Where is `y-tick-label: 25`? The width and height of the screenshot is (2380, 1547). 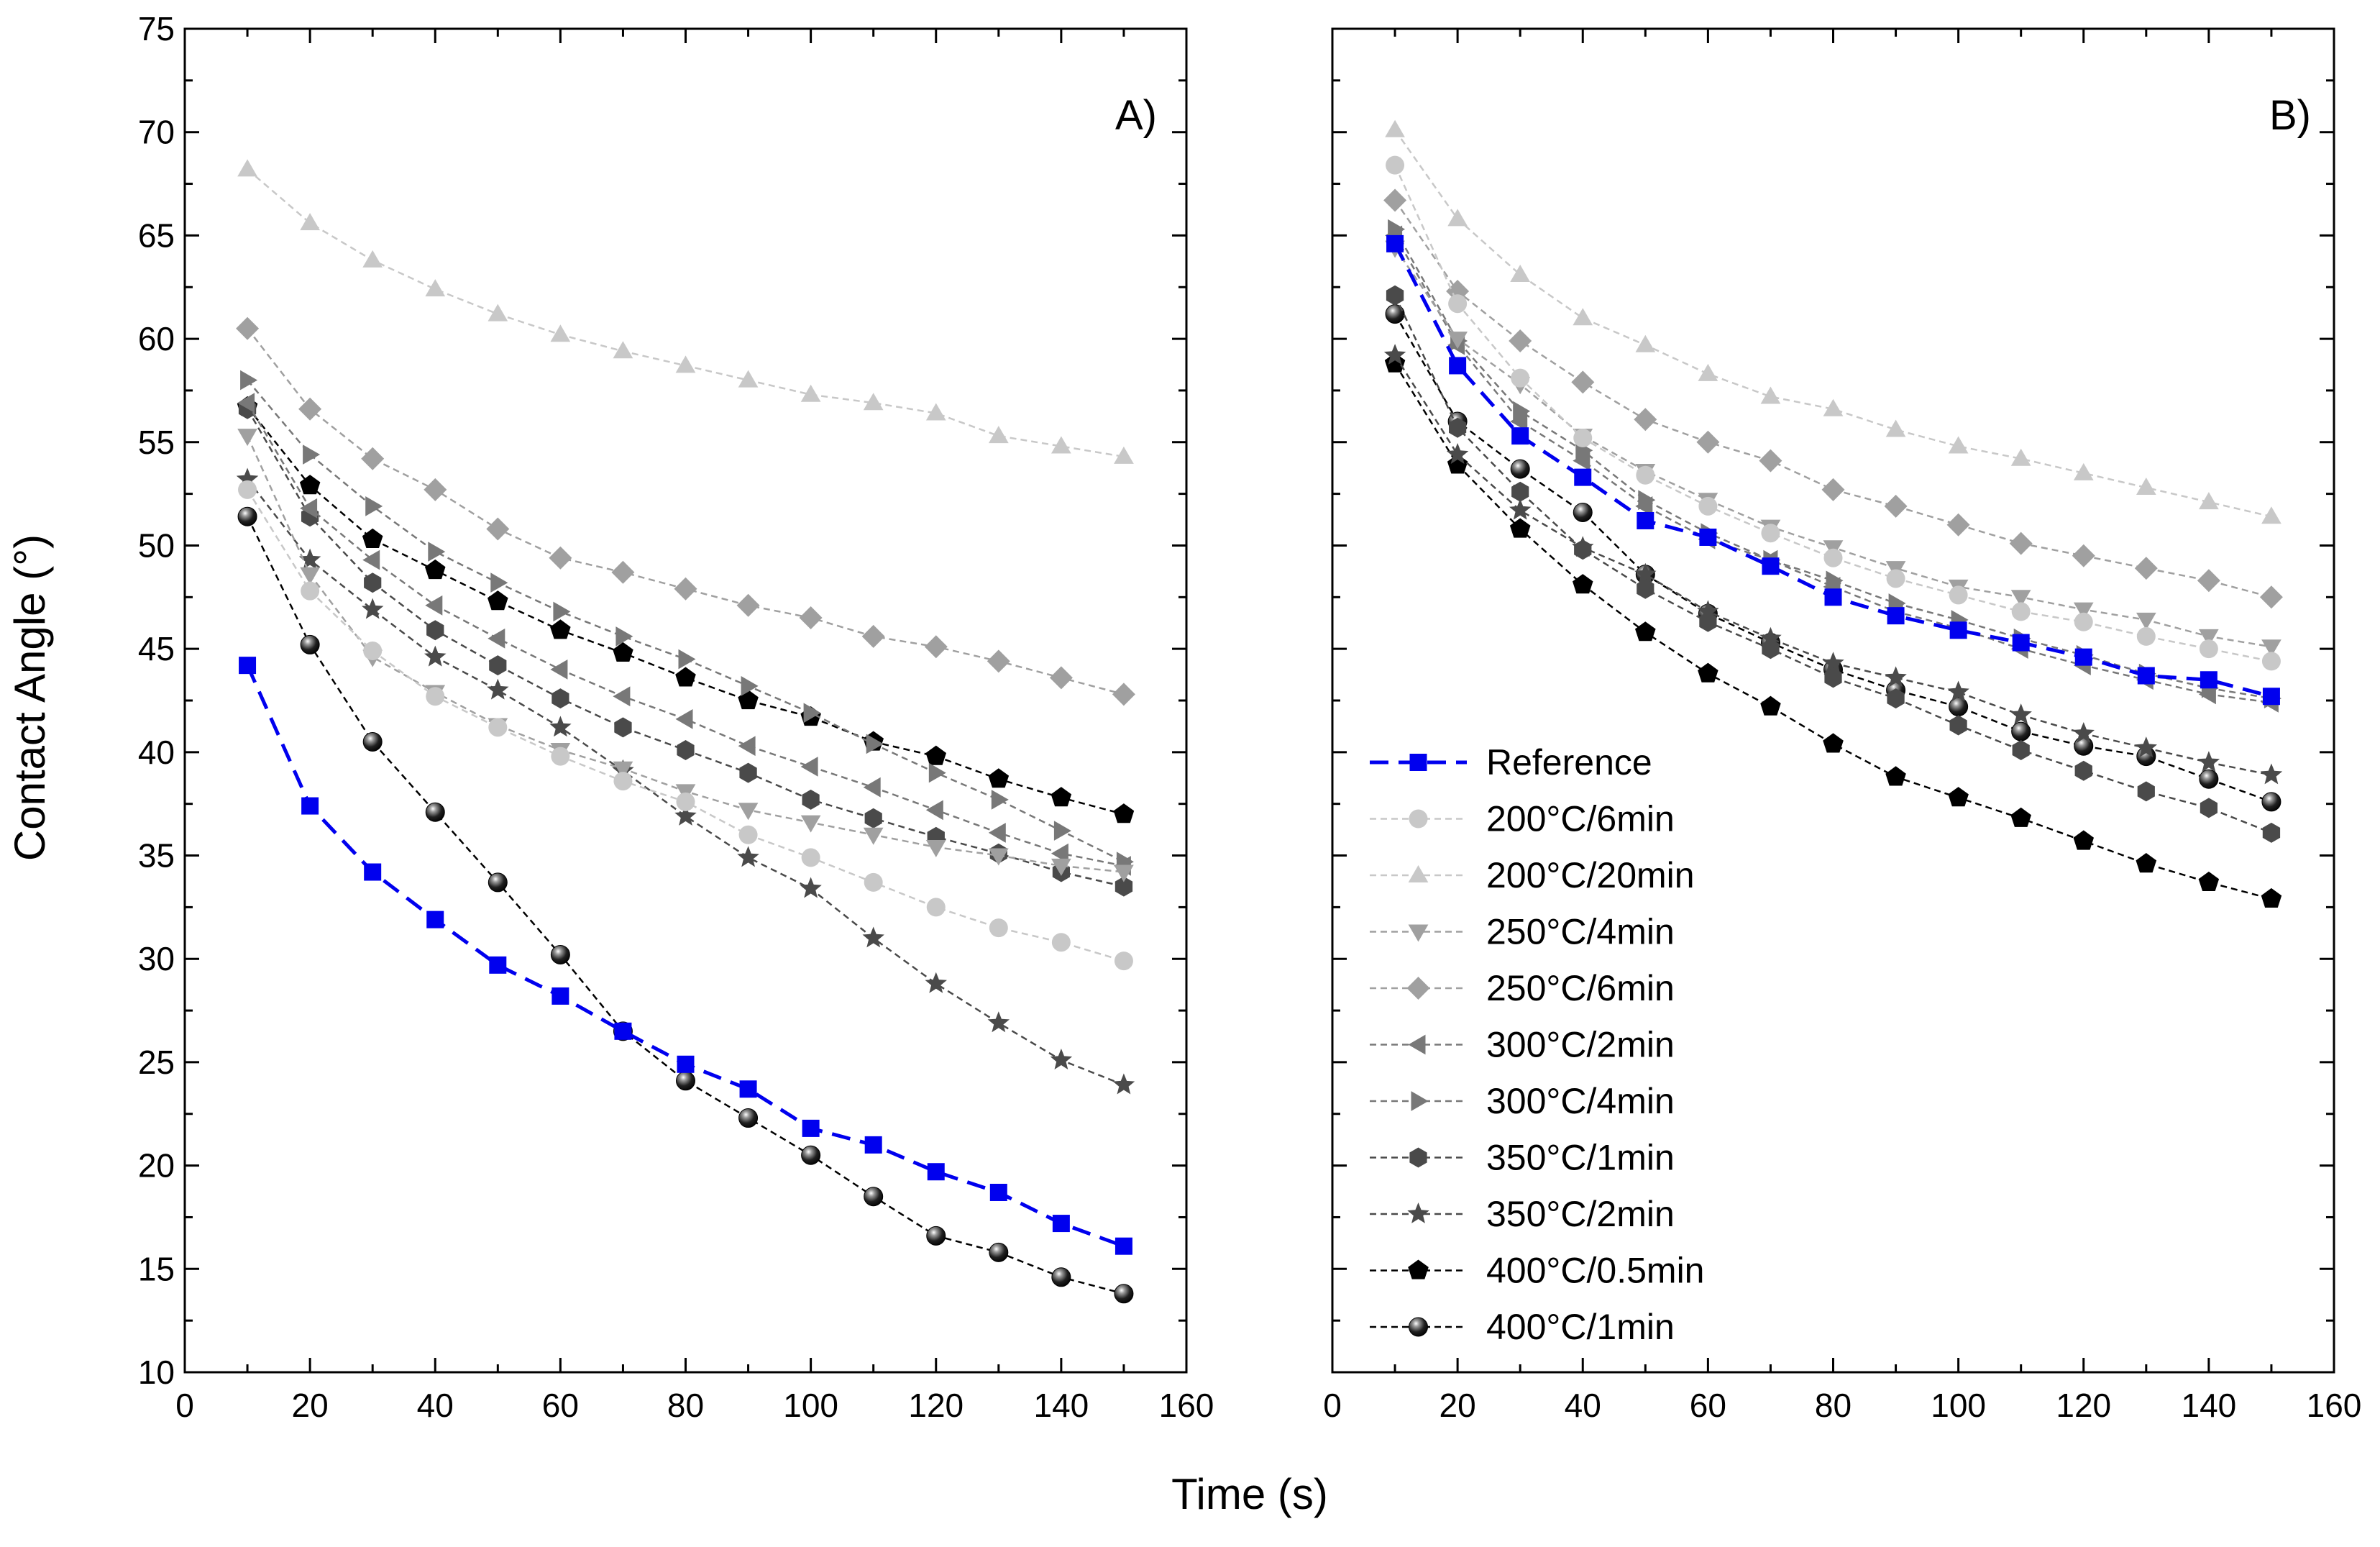
y-tick-label: 25 is located at coordinates (156, 1062).